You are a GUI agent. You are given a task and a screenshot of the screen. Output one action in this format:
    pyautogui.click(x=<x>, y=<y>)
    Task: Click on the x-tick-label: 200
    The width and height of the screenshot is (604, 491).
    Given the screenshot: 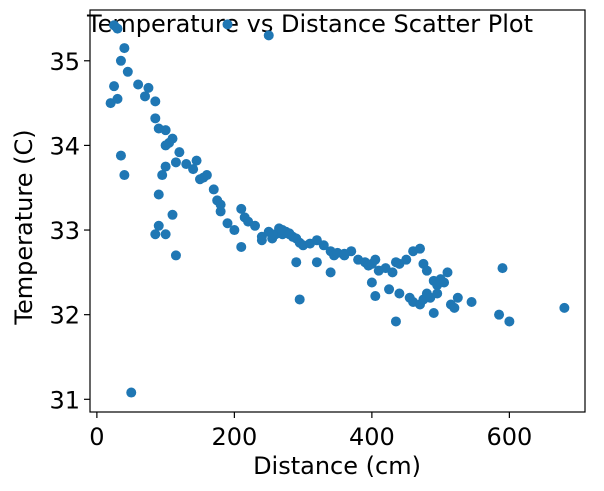 What is the action you would take?
    pyautogui.click(x=234, y=437)
    